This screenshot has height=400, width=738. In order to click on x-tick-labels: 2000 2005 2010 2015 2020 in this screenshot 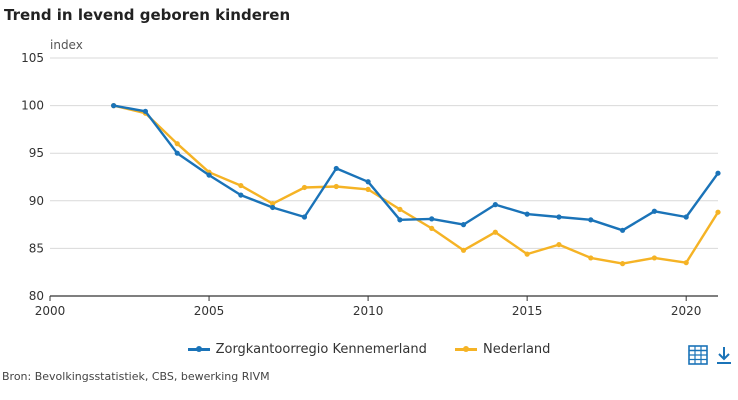, I will do `click(368, 307)`.